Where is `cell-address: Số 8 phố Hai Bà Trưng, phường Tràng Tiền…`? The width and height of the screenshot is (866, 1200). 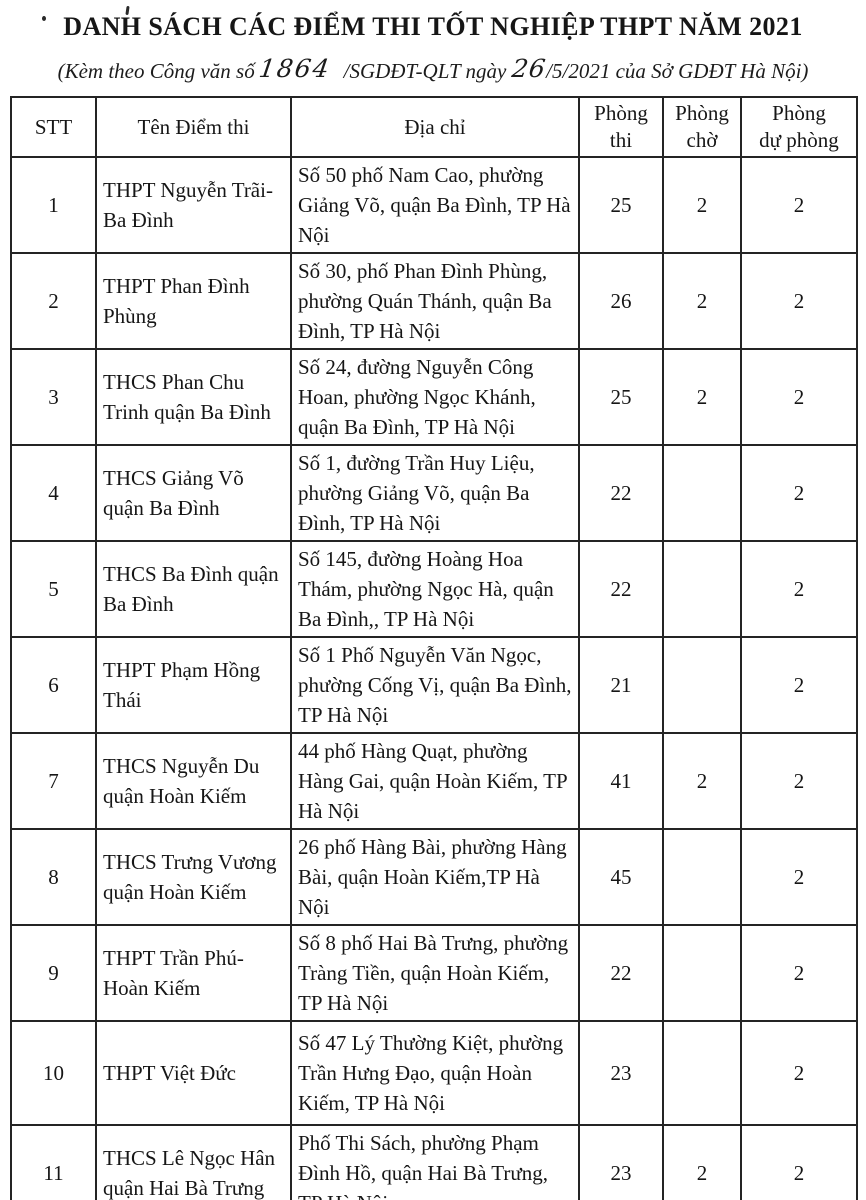 cell-address: Số 8 phố Hai Bà Trưng, phường Tràng Tiền… is located at coordinates (435, 973).